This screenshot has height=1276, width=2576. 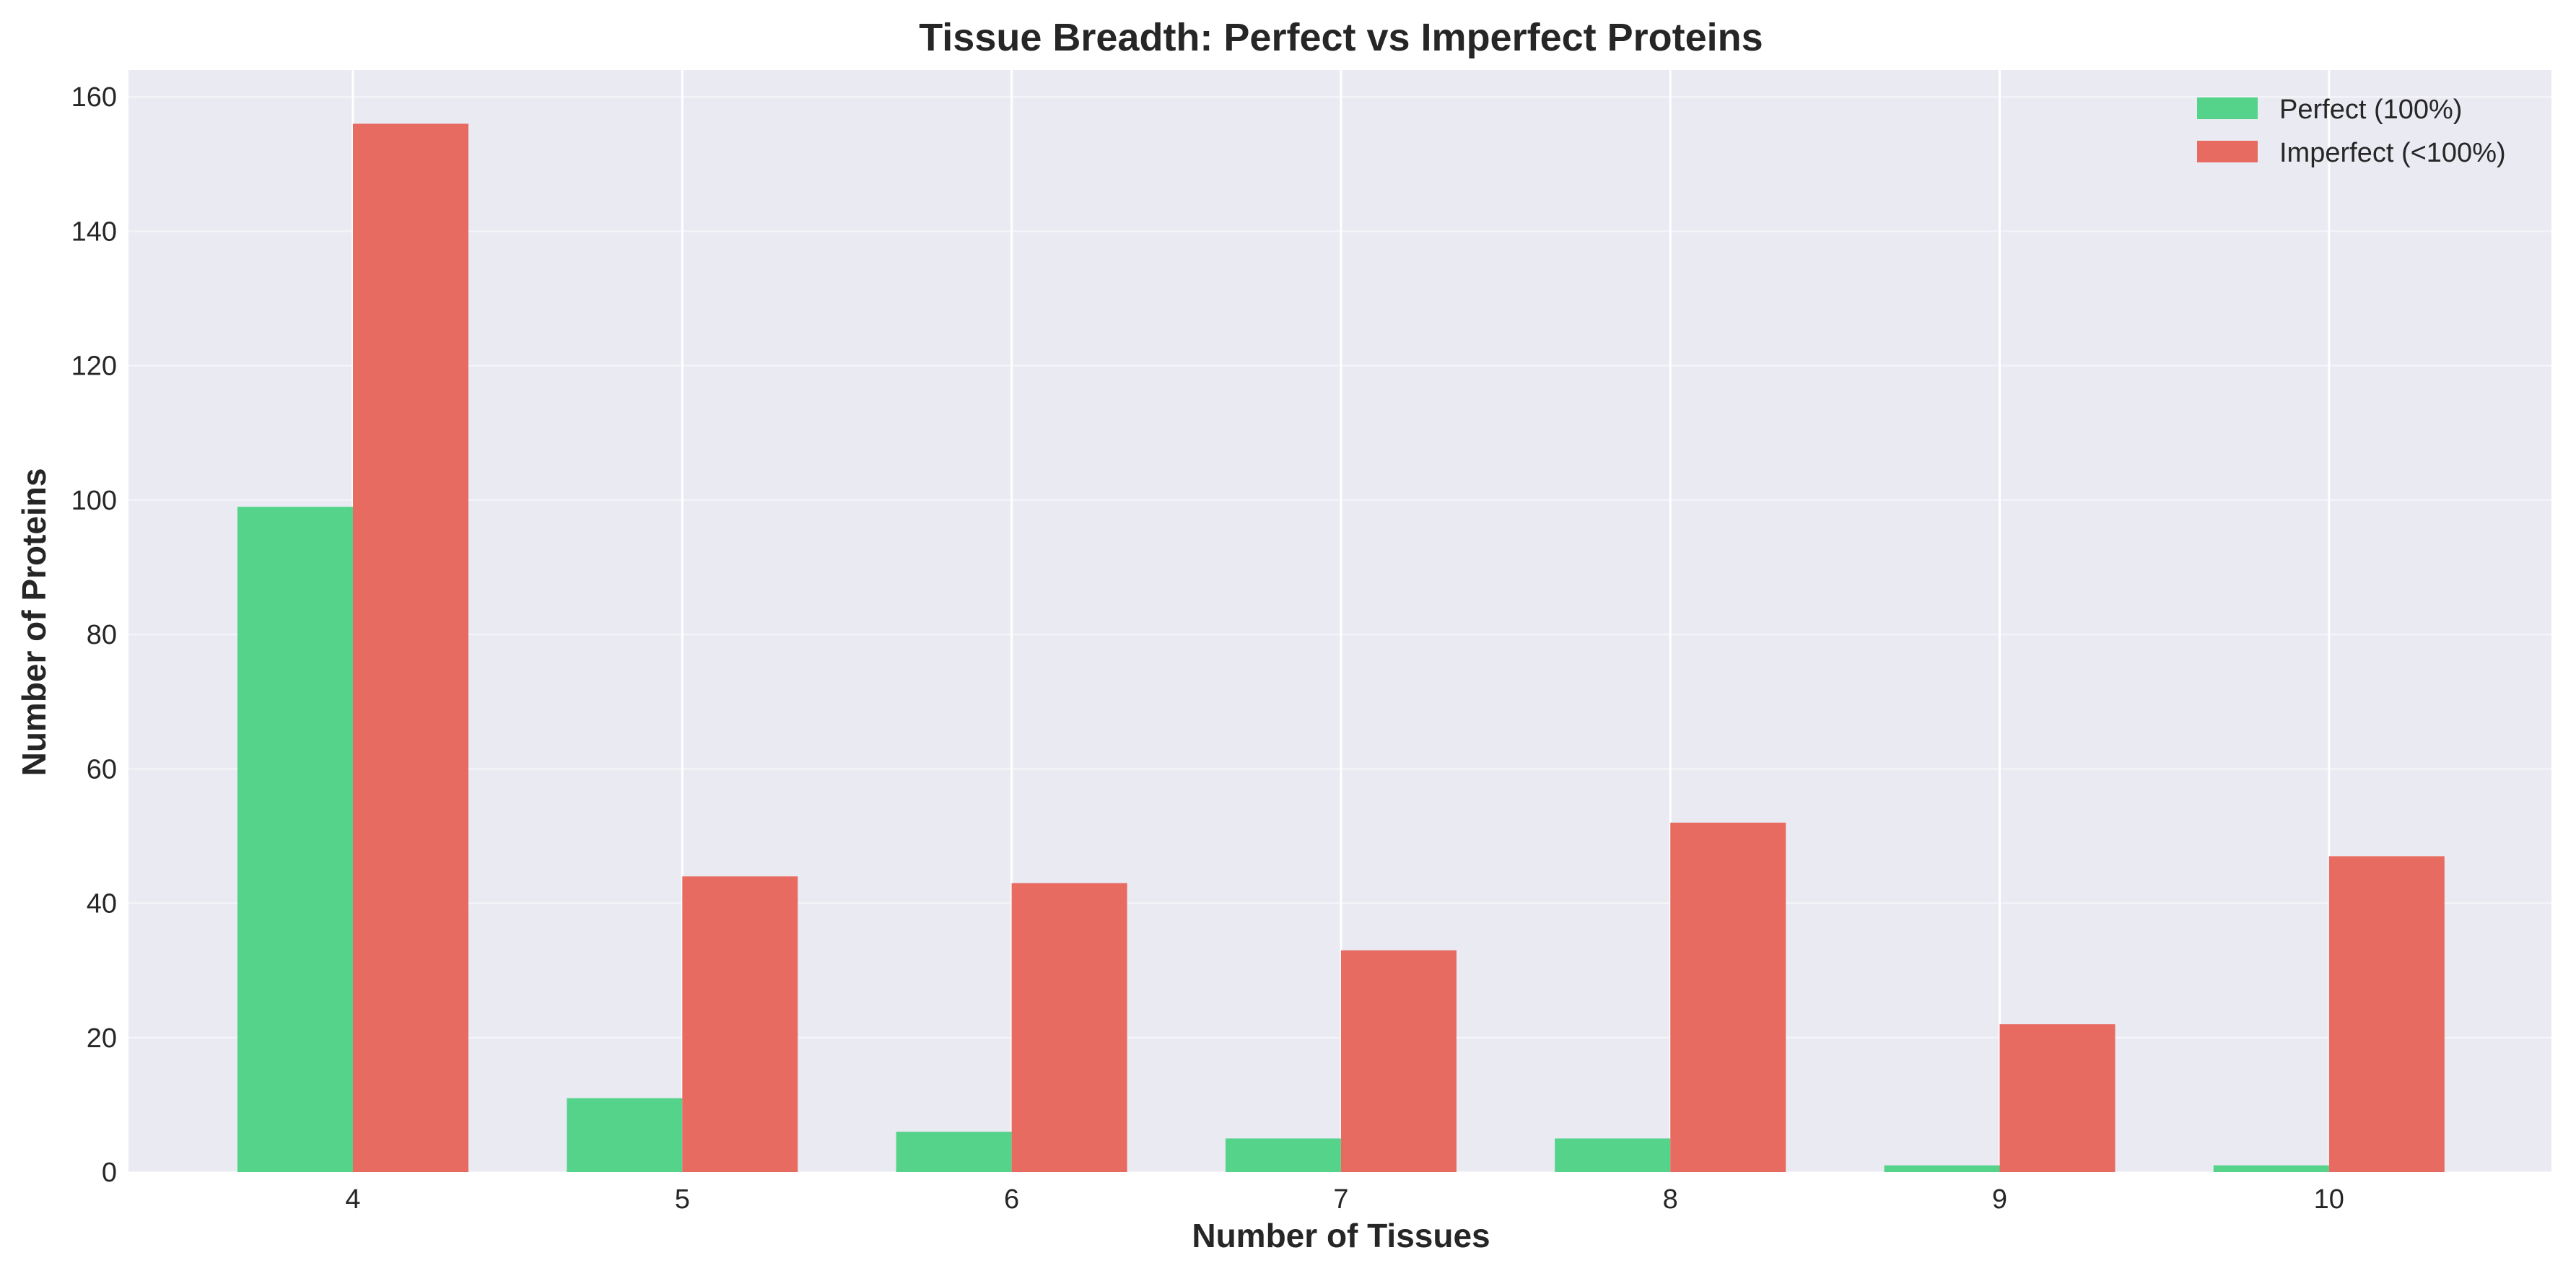 What do you see at coordinates (682, 1199) in the screenshot?
I see `x-tick-label: 5` at bounding box center [682, 1199].